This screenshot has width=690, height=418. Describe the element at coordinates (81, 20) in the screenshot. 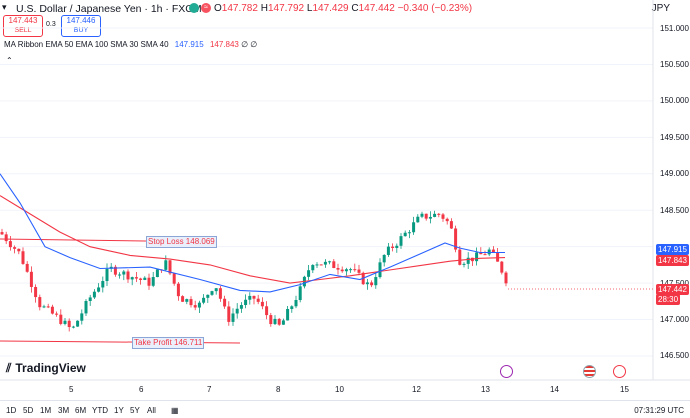

I see `buy-price: 147.446` at that location.